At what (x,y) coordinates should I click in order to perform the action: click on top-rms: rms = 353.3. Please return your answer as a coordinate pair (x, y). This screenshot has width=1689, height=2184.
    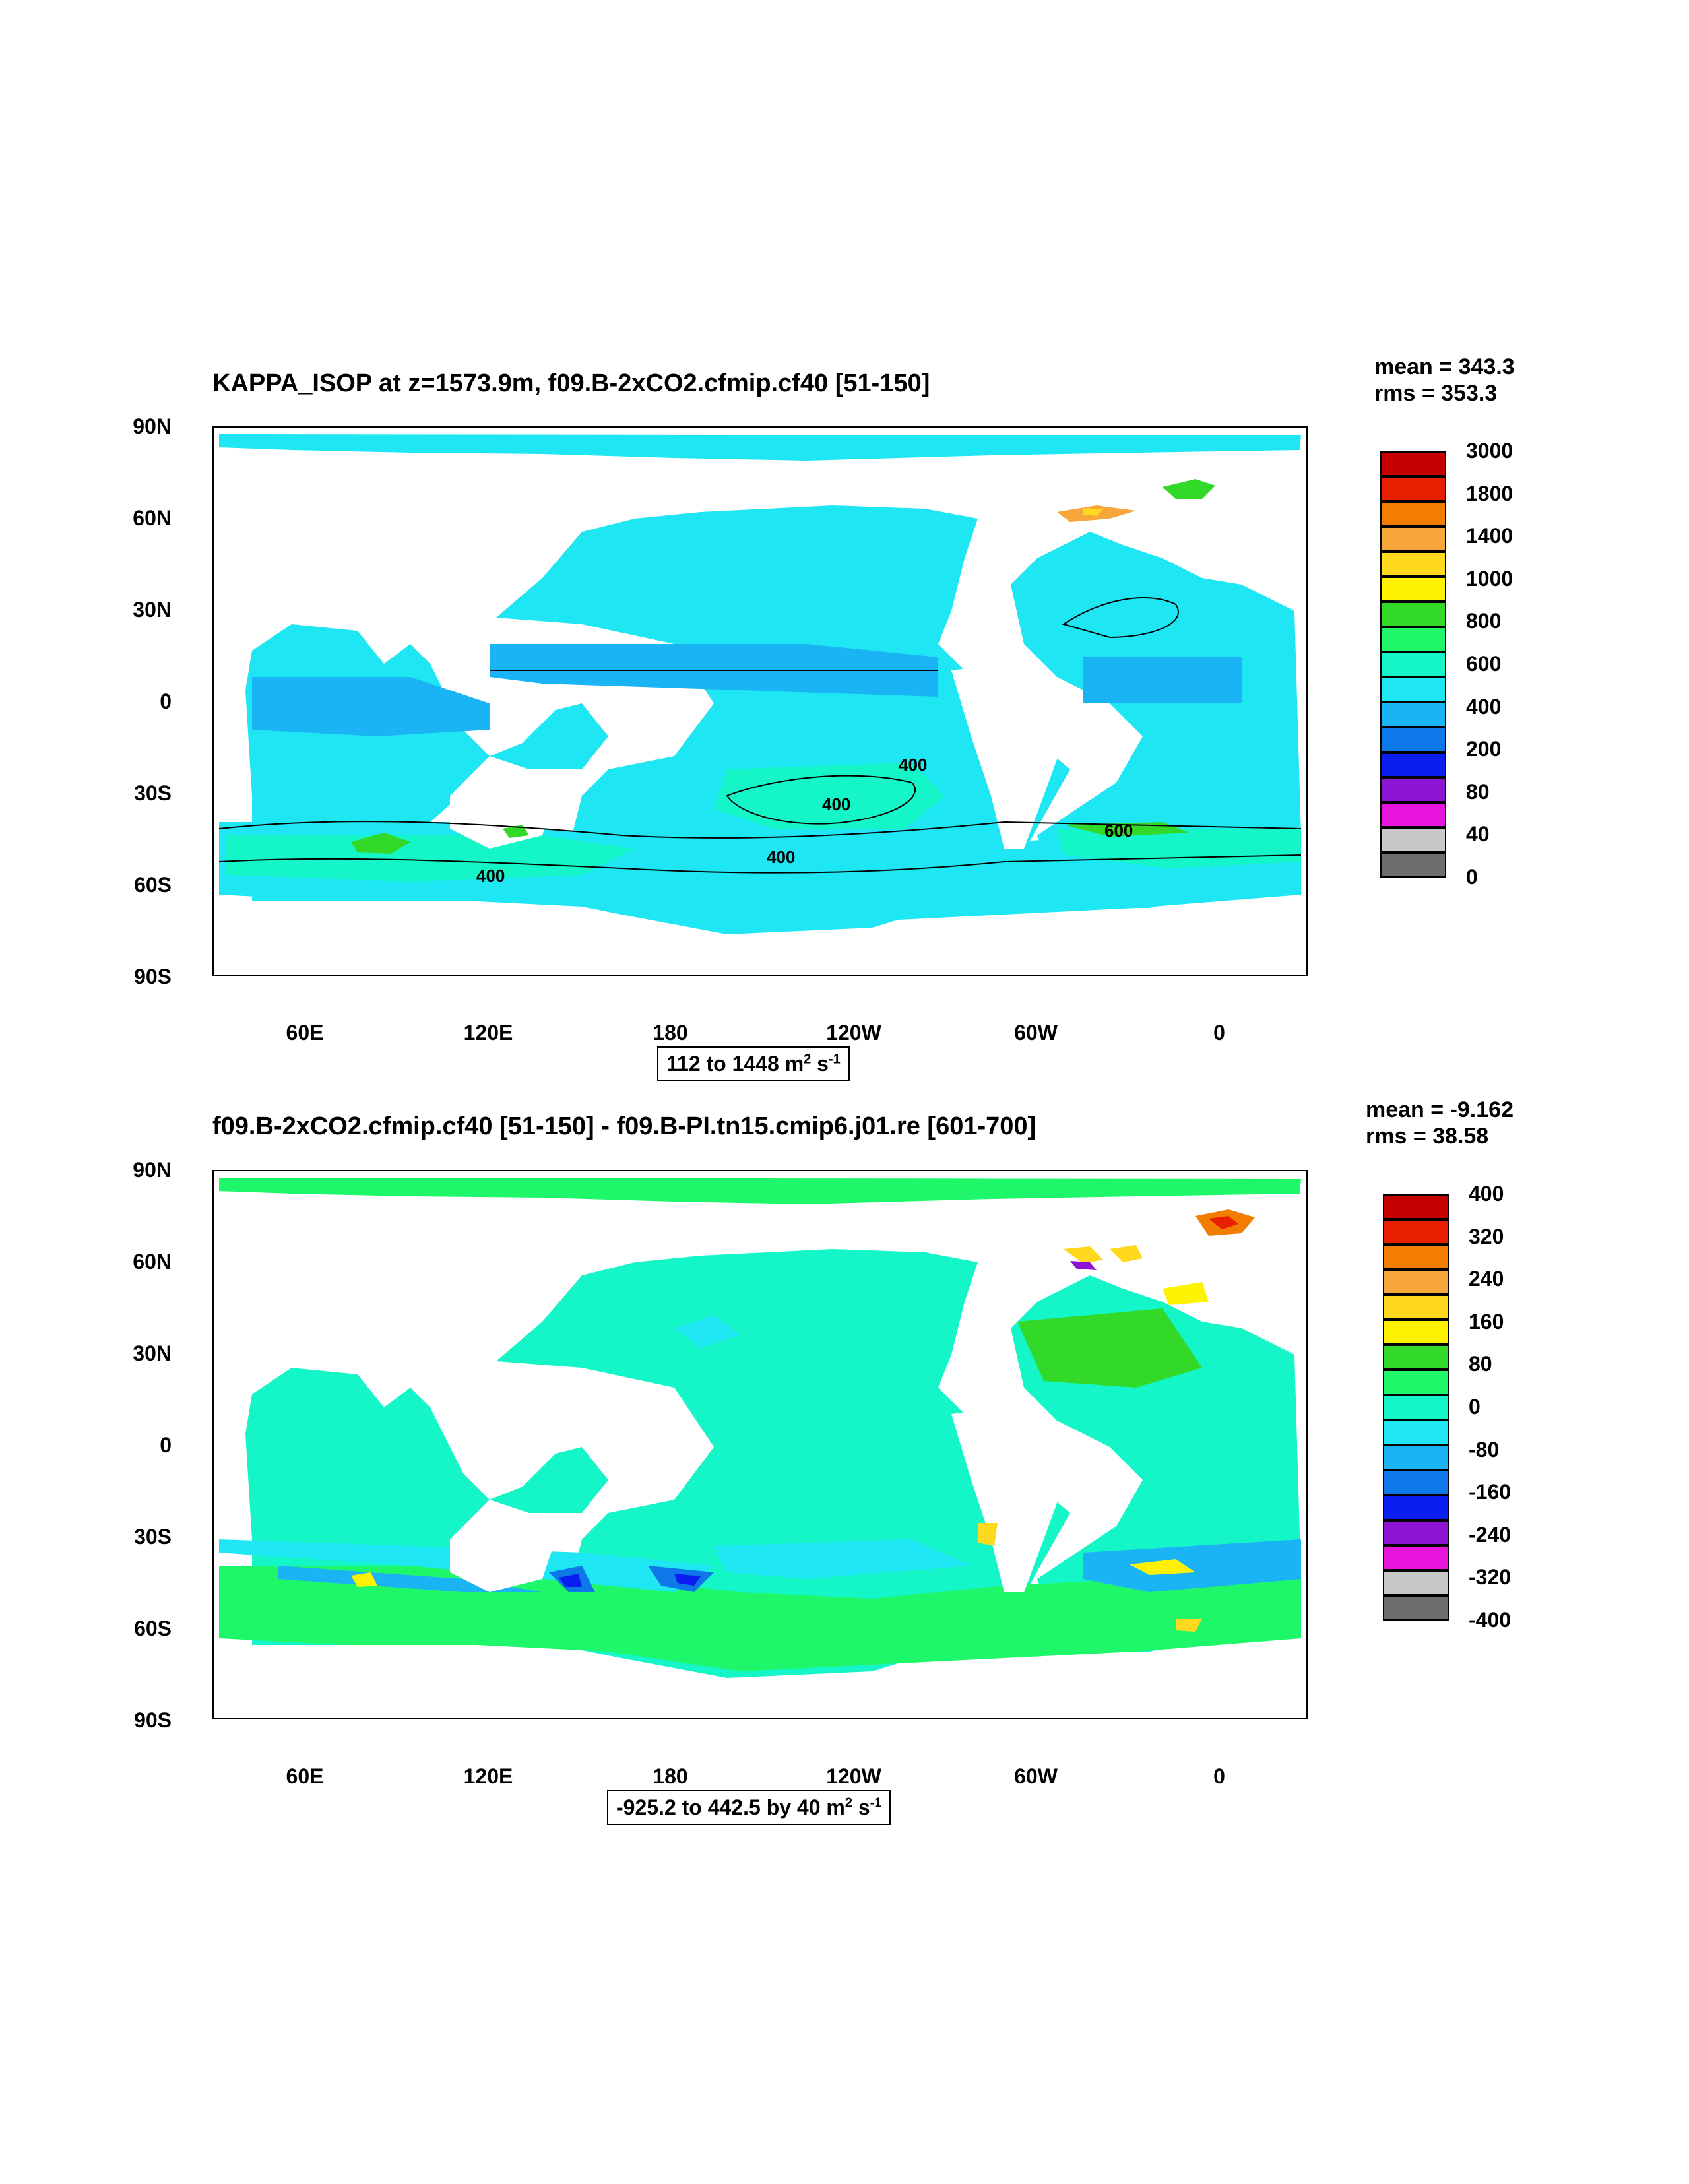
    Looking at the image, I should click on (1436, 393).